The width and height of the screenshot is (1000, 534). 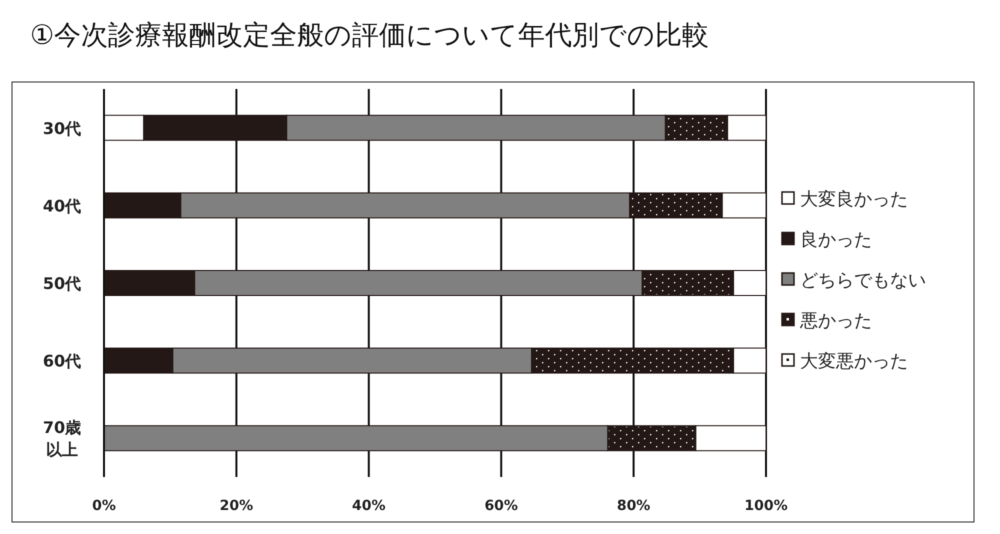 What do you see at coordinates (62, 283) in the screenshot?
I see `y-tick-label: 50代` at bounding box center [62, 283].